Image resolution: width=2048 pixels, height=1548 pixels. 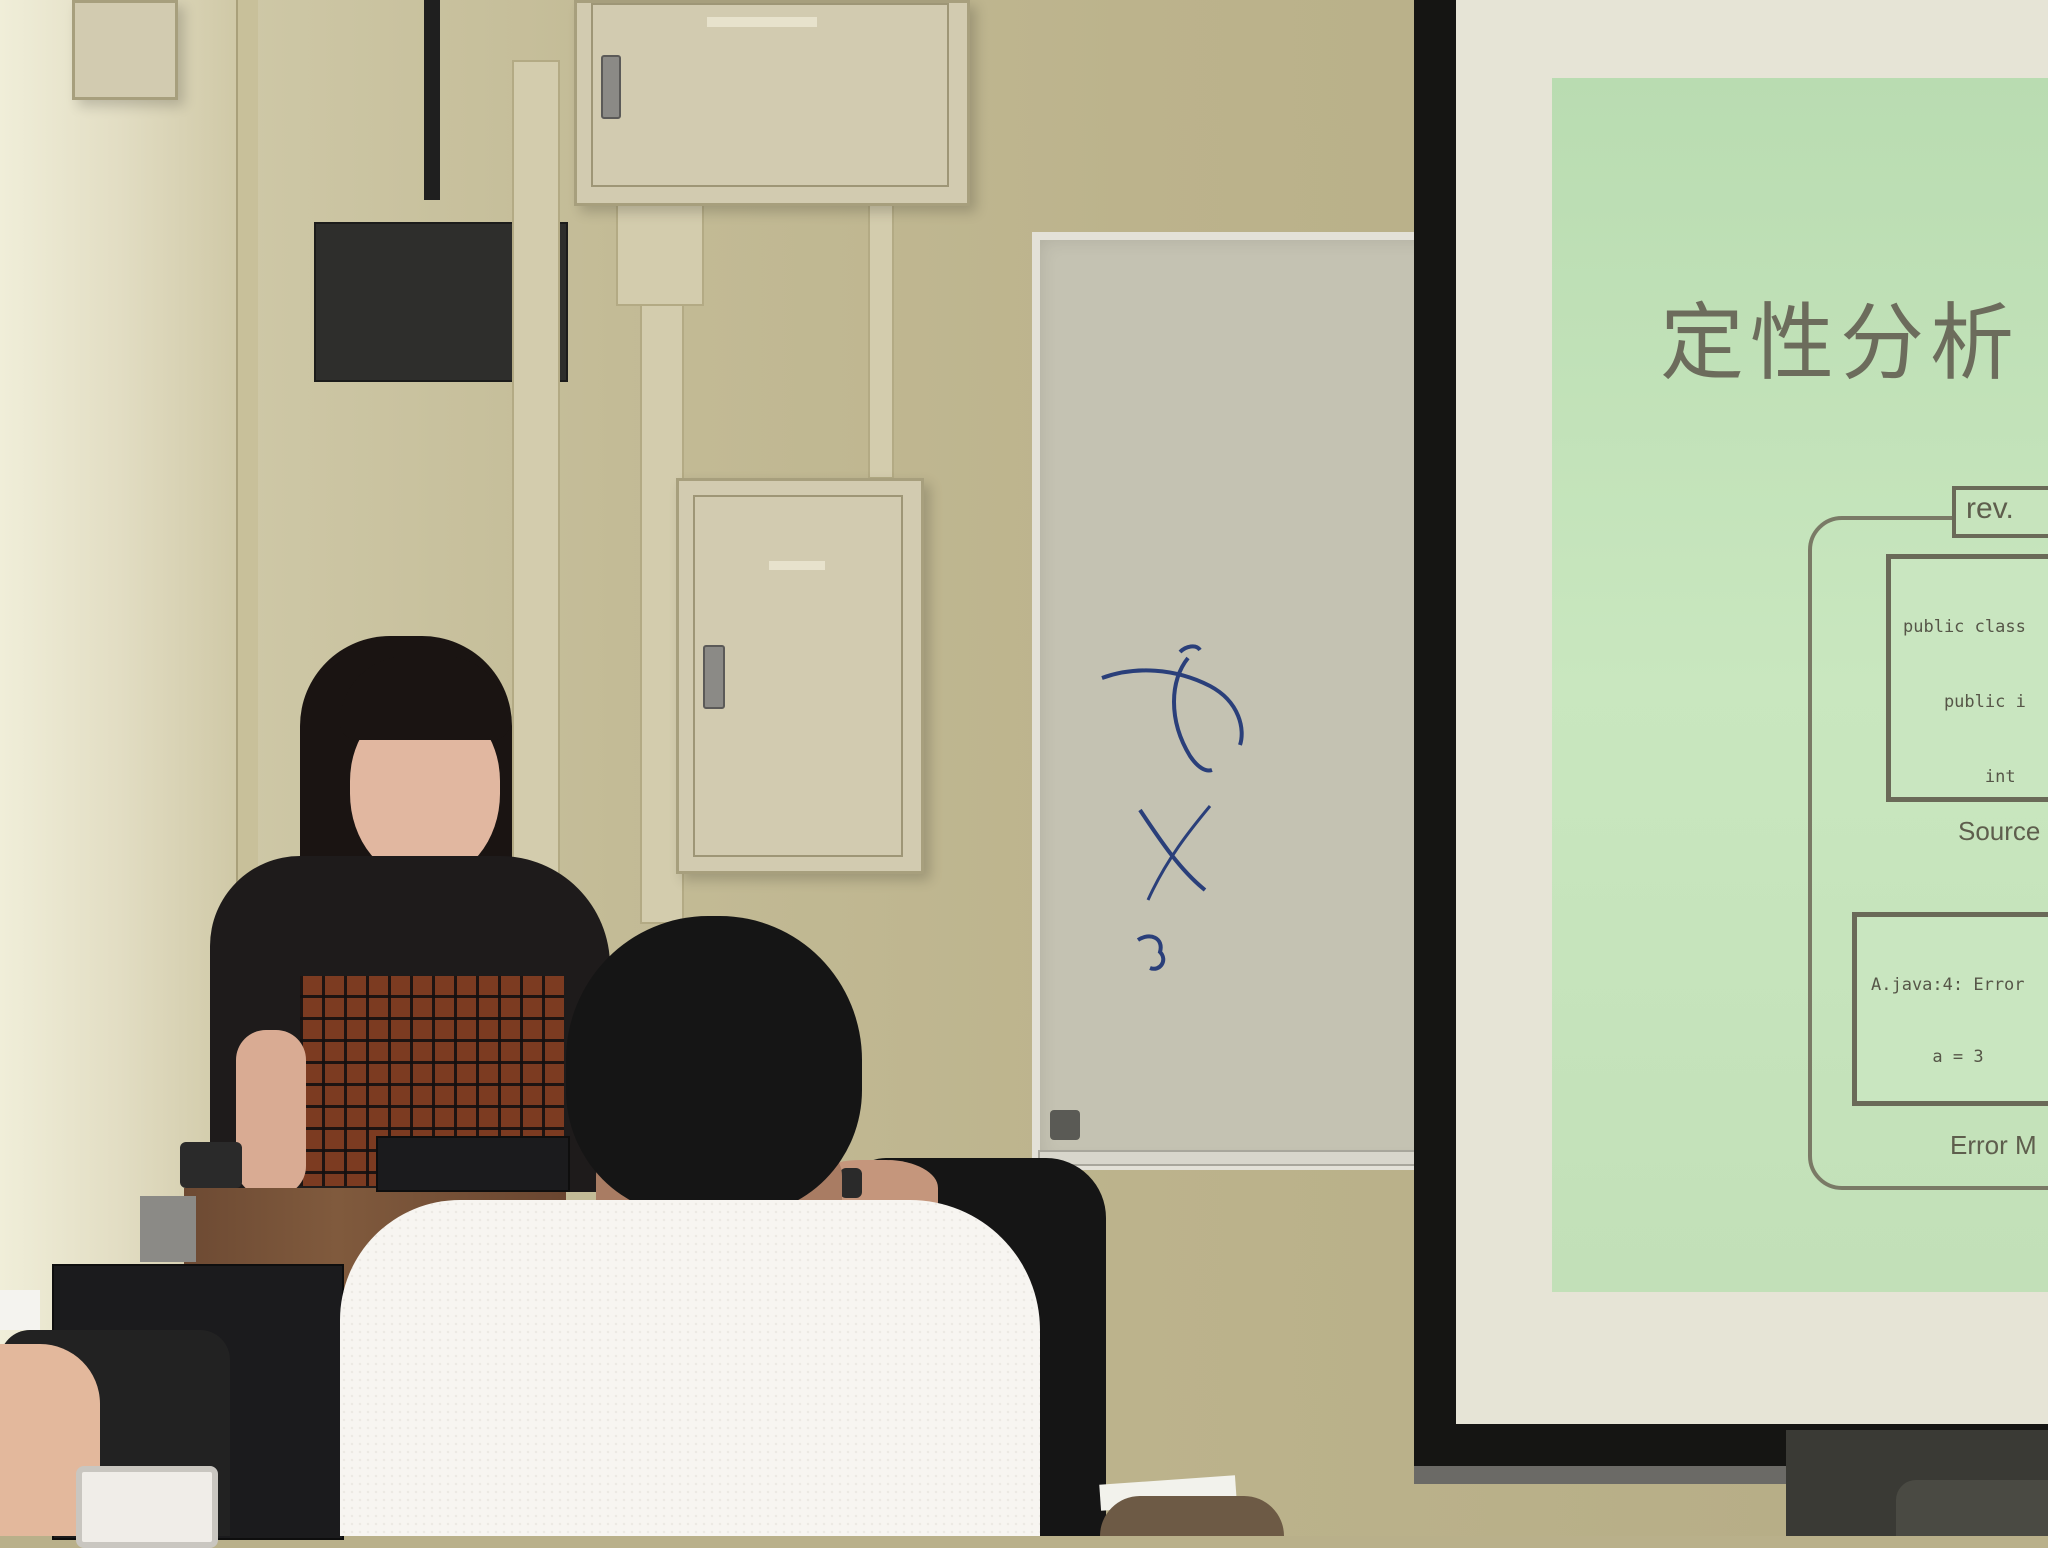 What do you see at coordinates (168, 1229) in the screenshot?
I see `podium-side-shelf` at bounding box center [168, 1229].